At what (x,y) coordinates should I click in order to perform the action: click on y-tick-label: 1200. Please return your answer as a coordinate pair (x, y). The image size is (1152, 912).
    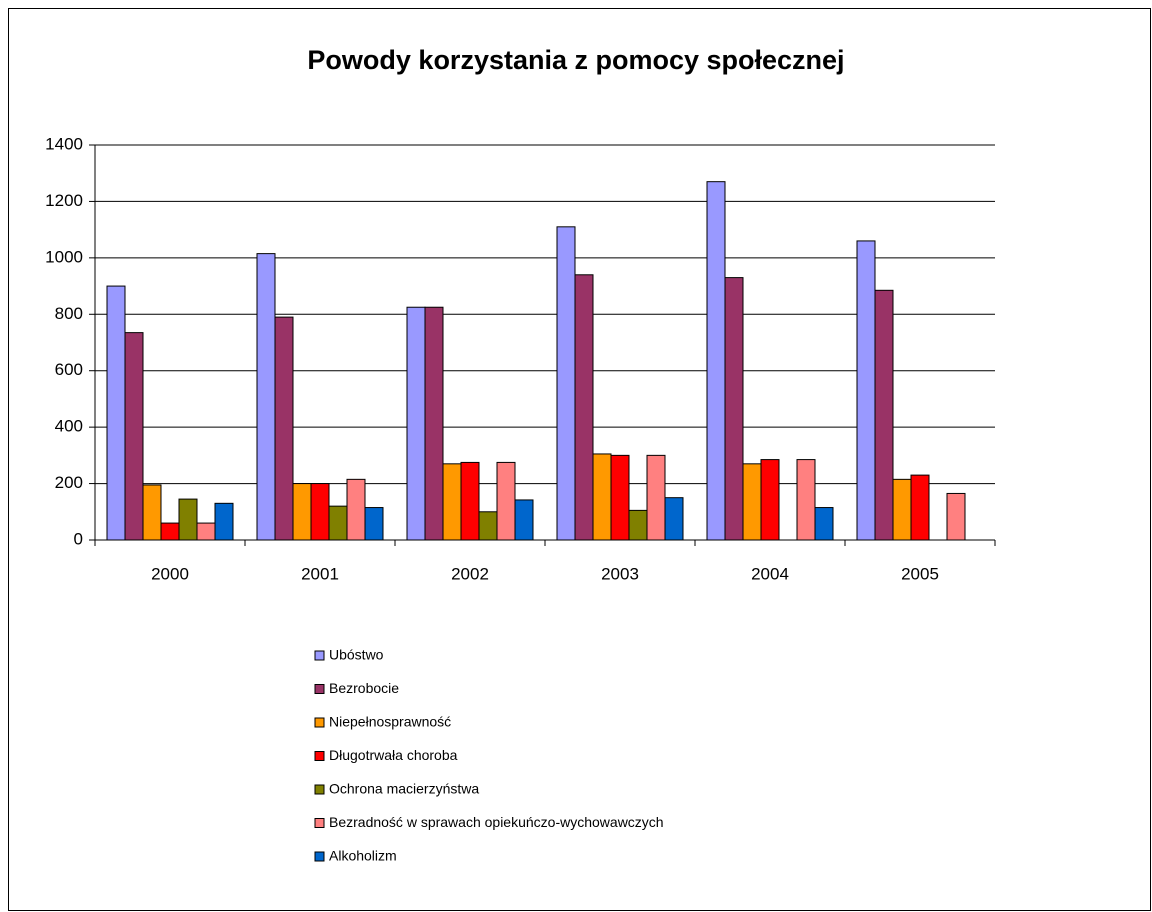
    Looking at the image, I should click on (64, 200).